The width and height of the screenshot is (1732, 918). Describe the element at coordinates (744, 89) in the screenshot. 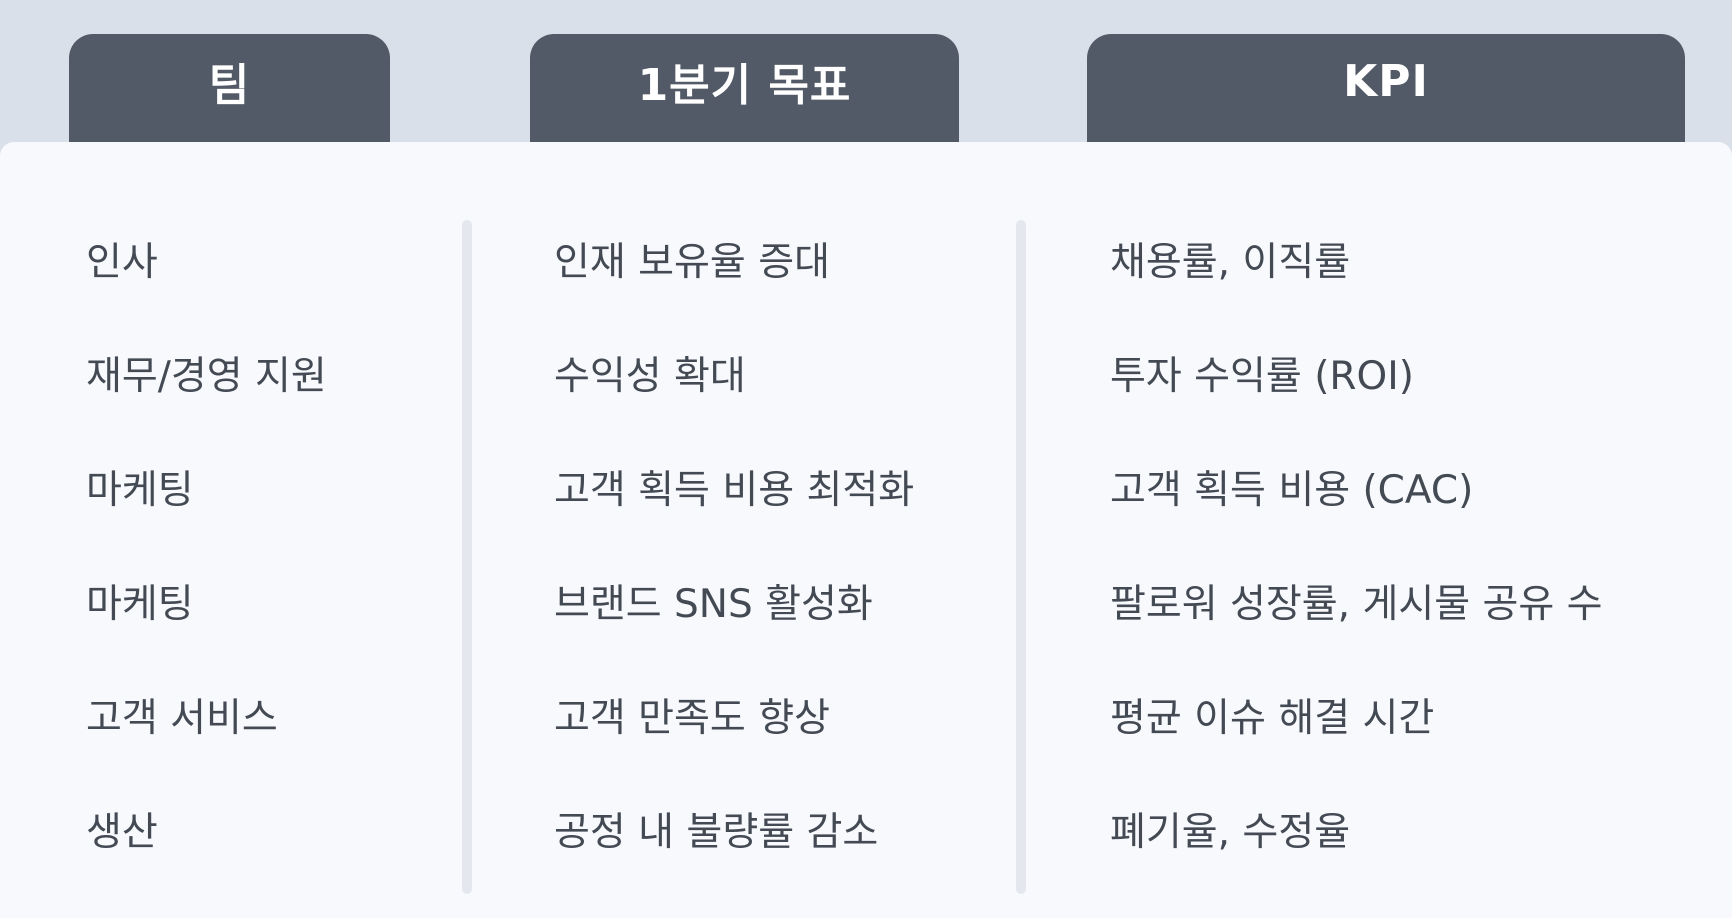

I see `column-header-q1-goal: 1분기 목표` at that location.